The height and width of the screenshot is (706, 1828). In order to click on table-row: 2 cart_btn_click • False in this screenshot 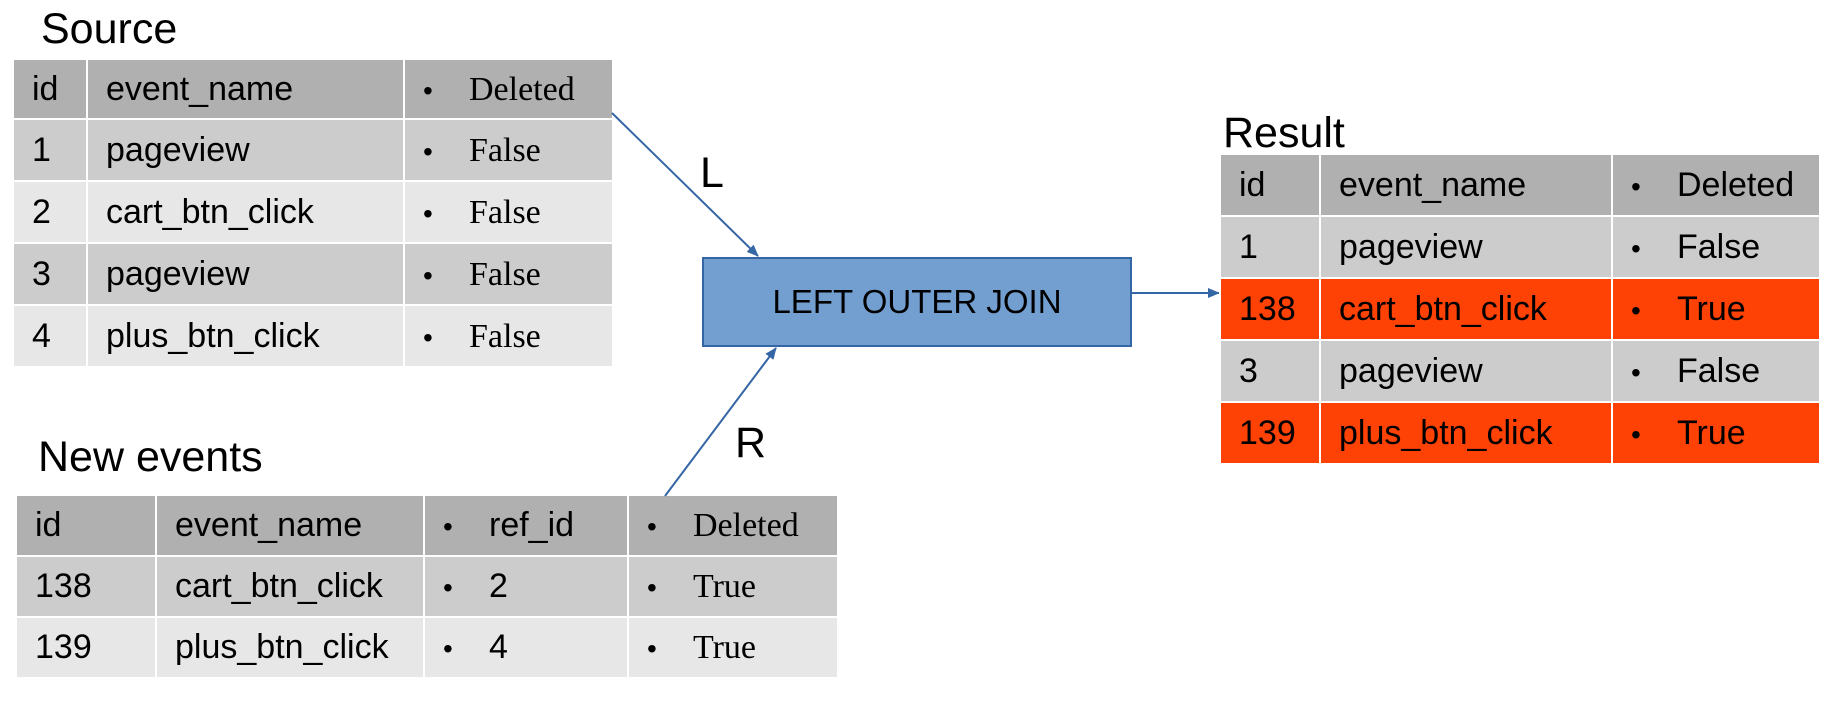, I will do `click(313, 212)`.